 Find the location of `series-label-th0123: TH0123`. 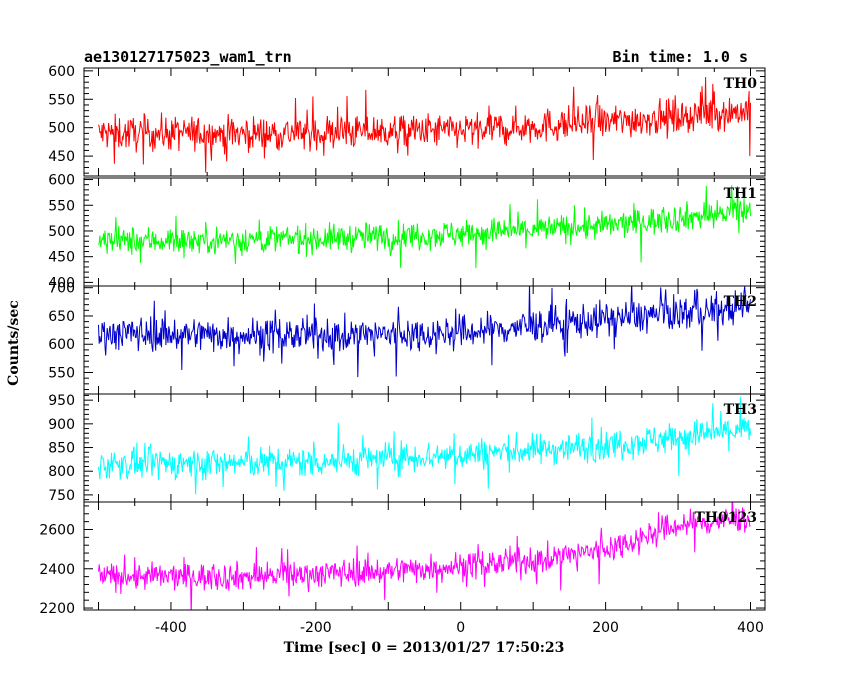

series-label-th0123: TH0123 is located at coordinates (725, 518).